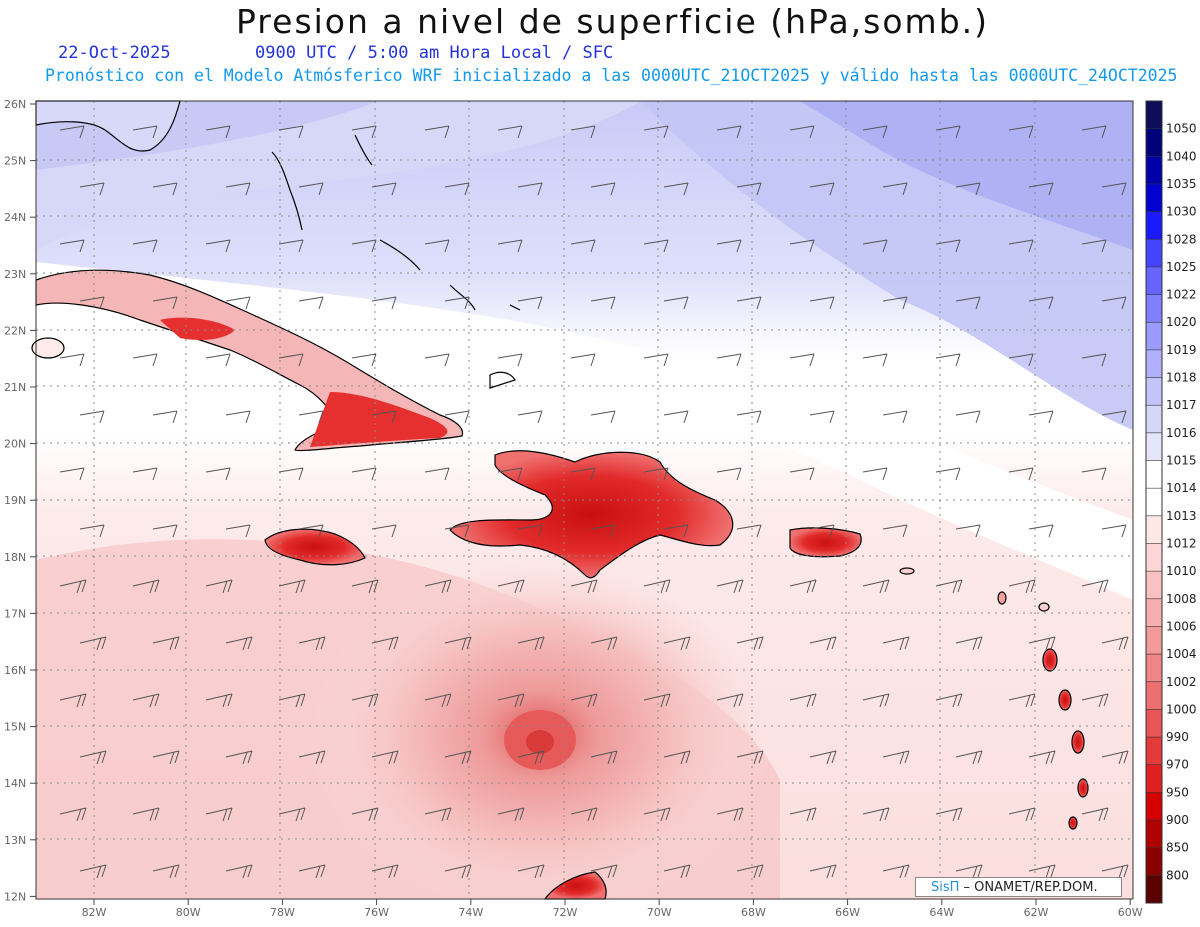  Describe the element at coordinates (1181, 378) in the screenshot. I see `colorbar-label: 1018` at that location.